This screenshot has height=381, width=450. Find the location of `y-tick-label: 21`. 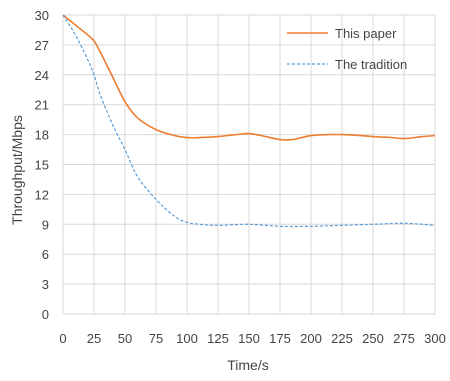

y-tick-label: 21 is located at coordinates (42, 105).